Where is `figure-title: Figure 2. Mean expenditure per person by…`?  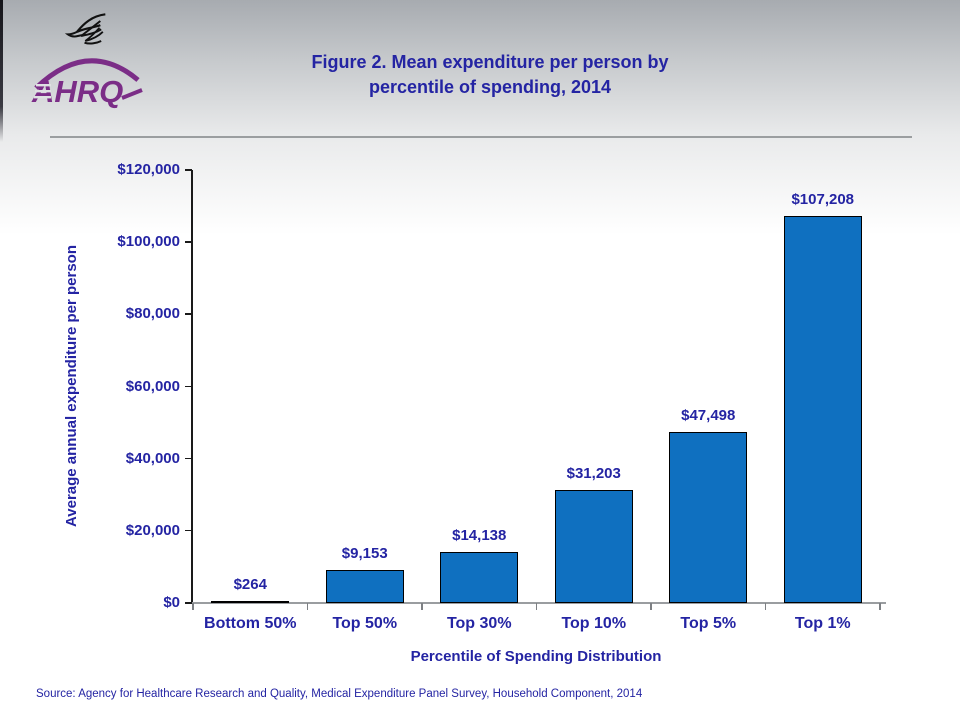 figure-title: Figure 2. Mean expenditure per person by… is located at coordinates (490, 75).